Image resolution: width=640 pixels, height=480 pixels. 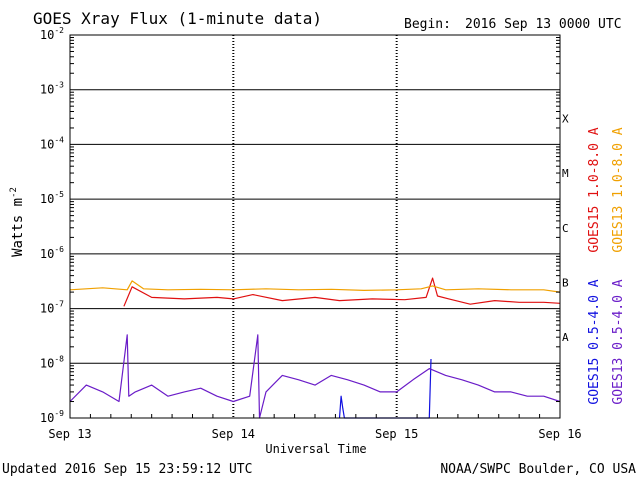 I want to click on y-tick-label: 10⁻³, so click(x=52, y=89).